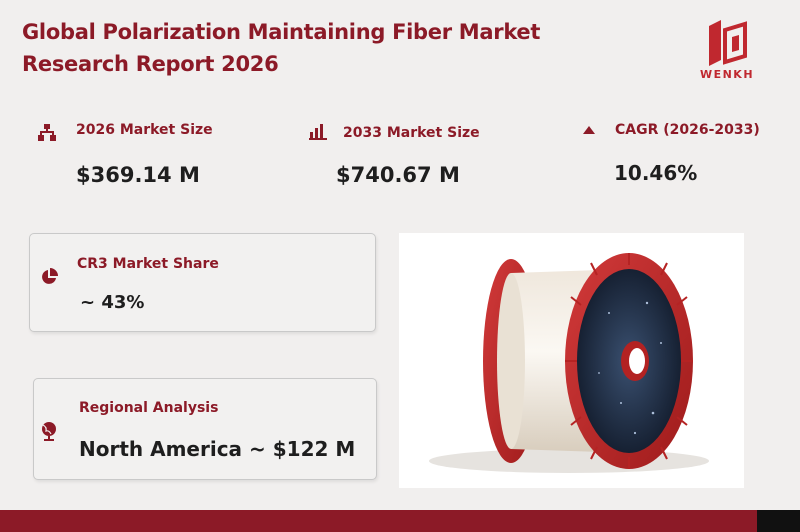 Image resolution: width=800 pixels, height=532 pixels. Describe the element at coordinates (217, 449) in the screenshot. I see `regional-value: North America ~ $122 M` at that location.